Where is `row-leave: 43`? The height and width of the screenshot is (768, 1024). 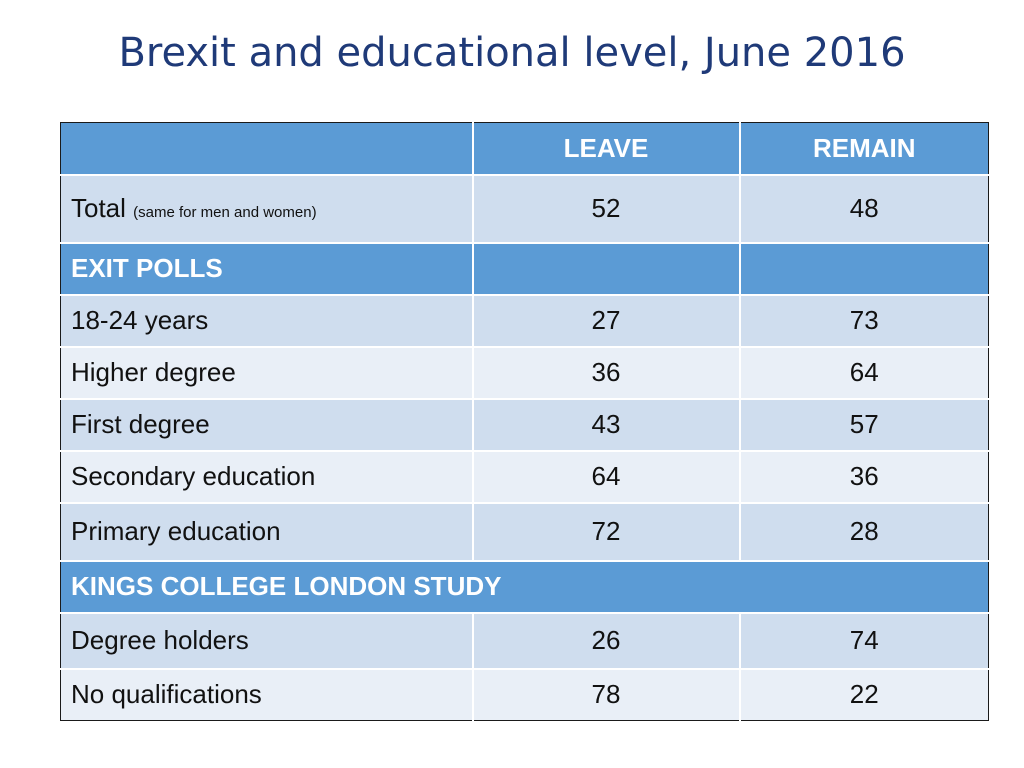
row-leave: 43 is located at coordinates (606, 425).